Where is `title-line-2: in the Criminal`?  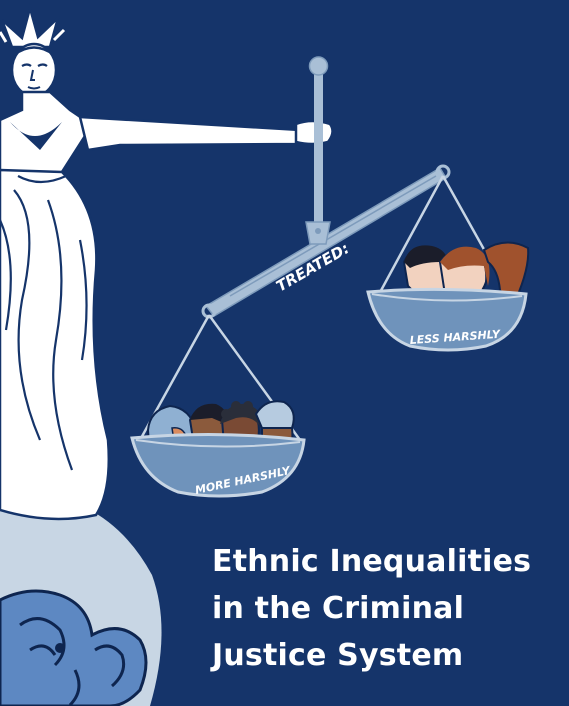 title-line-2: in the Criminal is located at coordinates (338, 608).